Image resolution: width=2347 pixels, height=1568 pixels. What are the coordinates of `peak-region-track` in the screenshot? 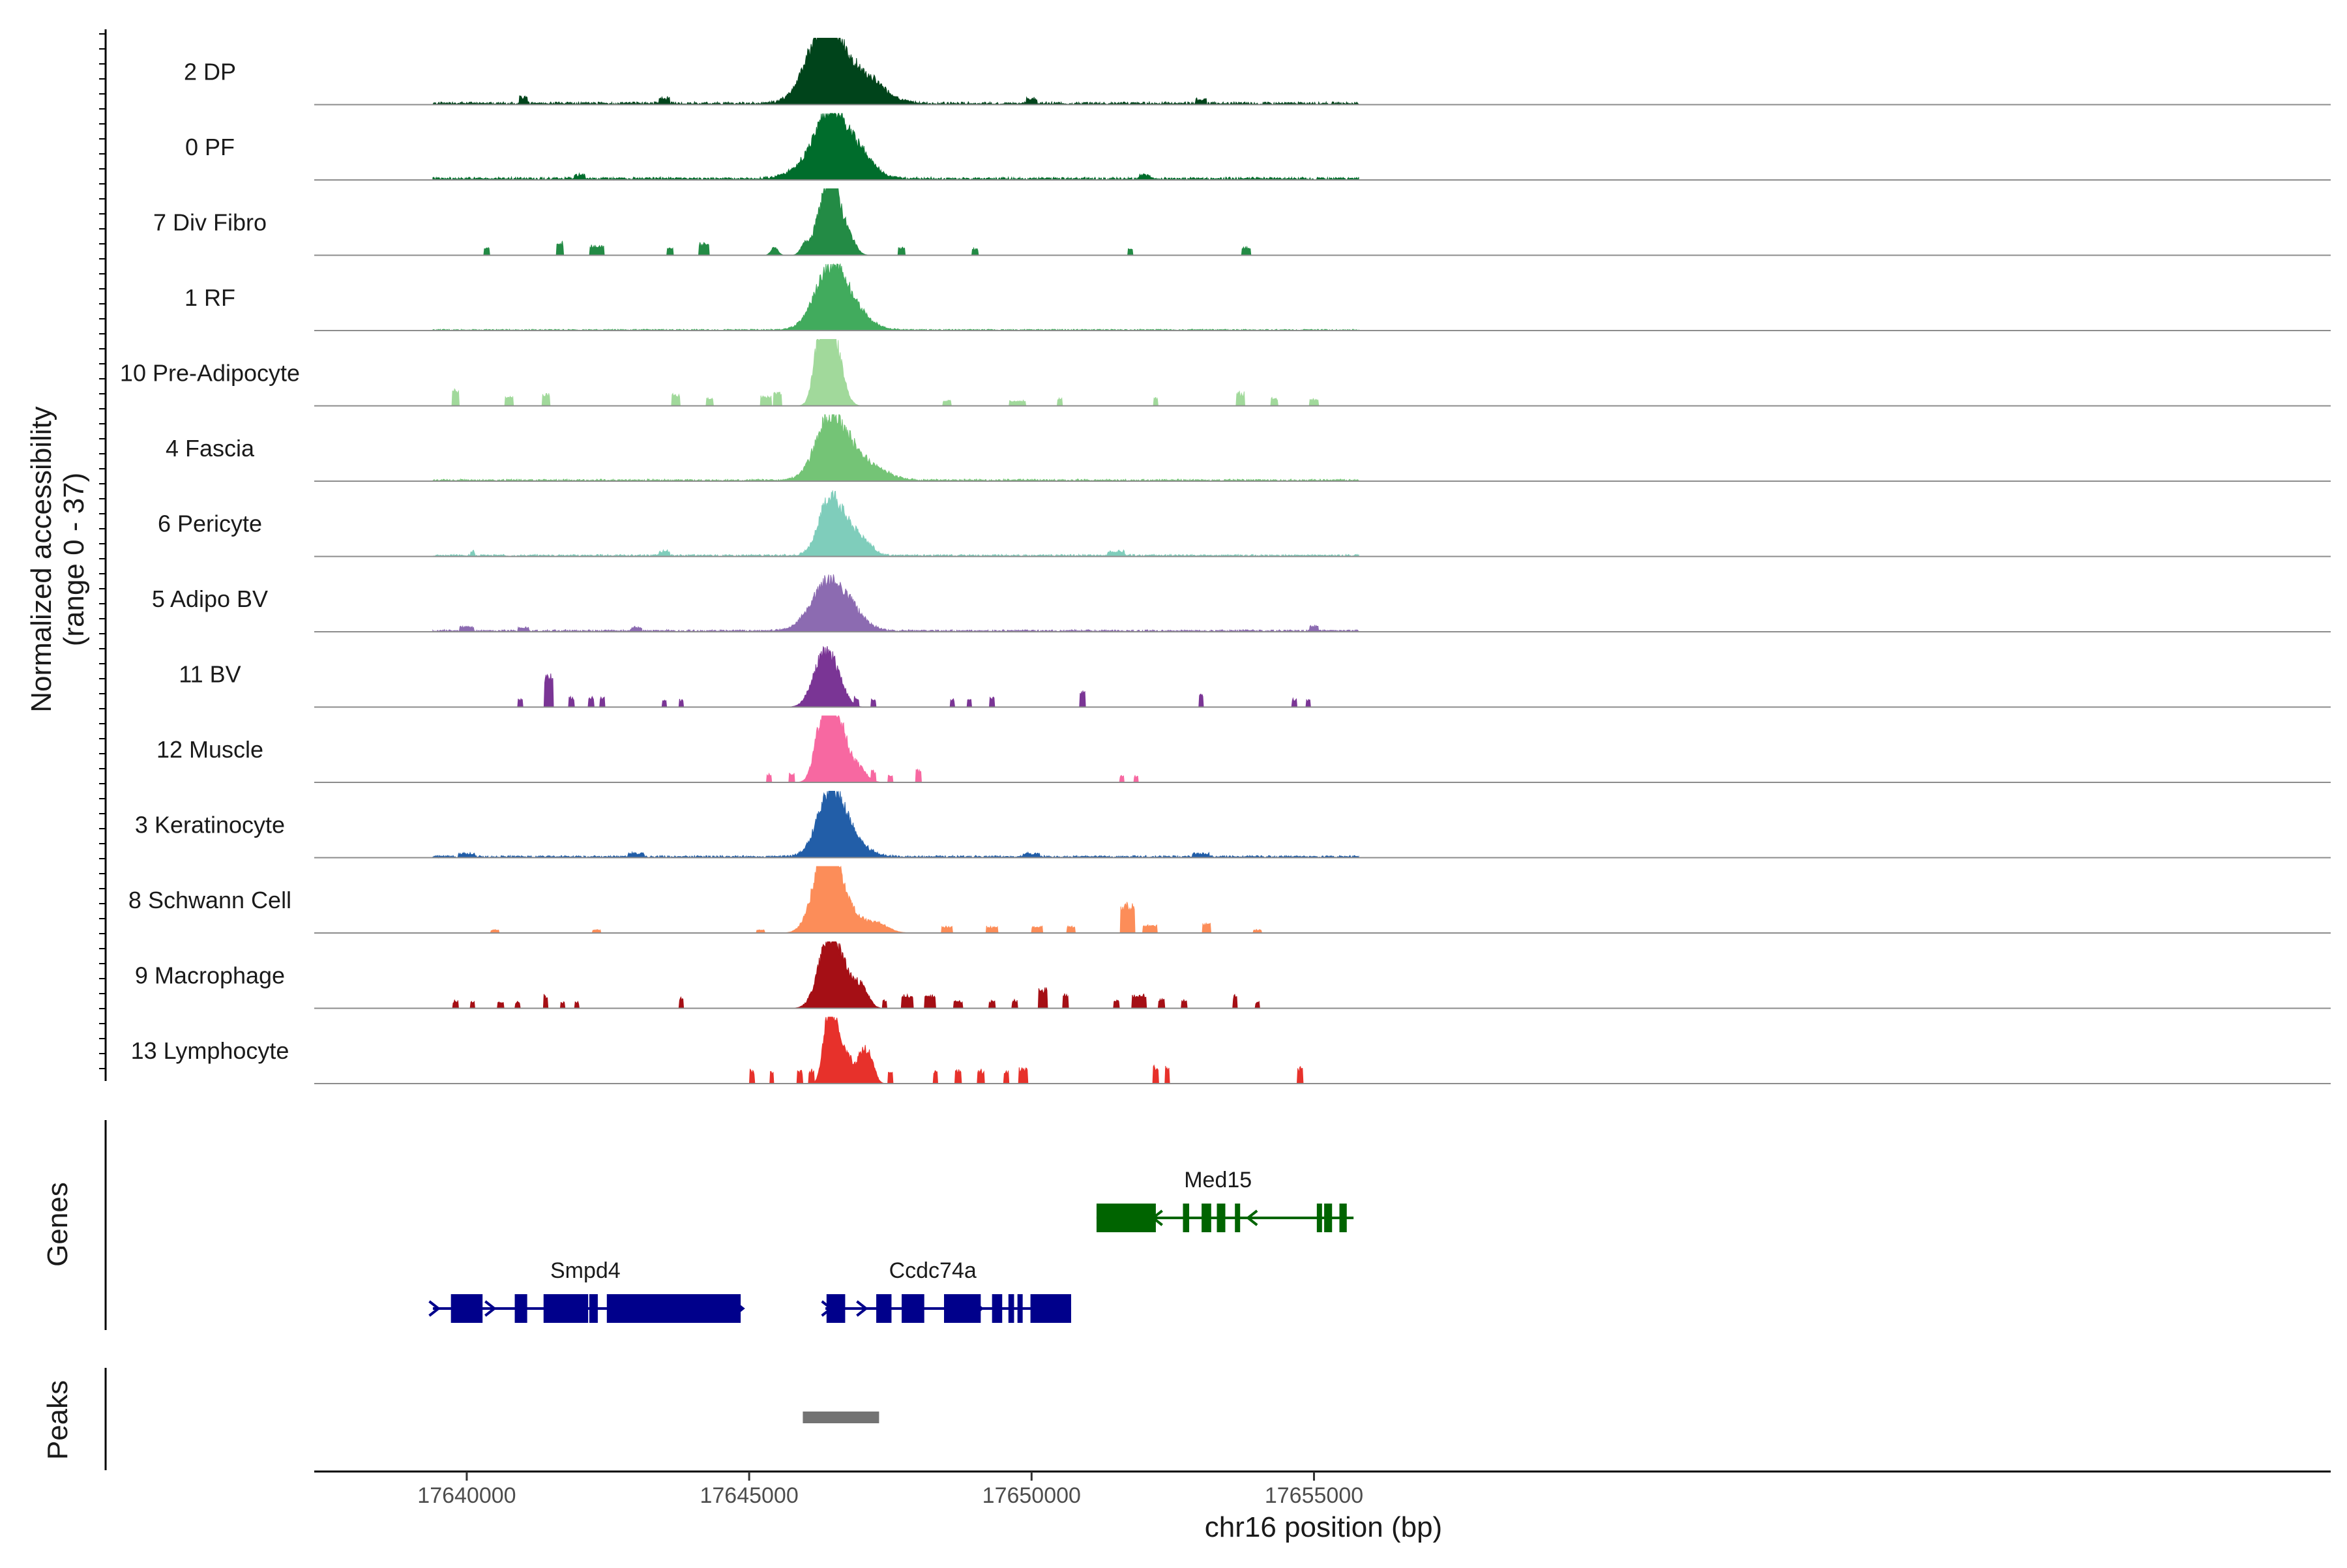 It's located at (841, 1418).